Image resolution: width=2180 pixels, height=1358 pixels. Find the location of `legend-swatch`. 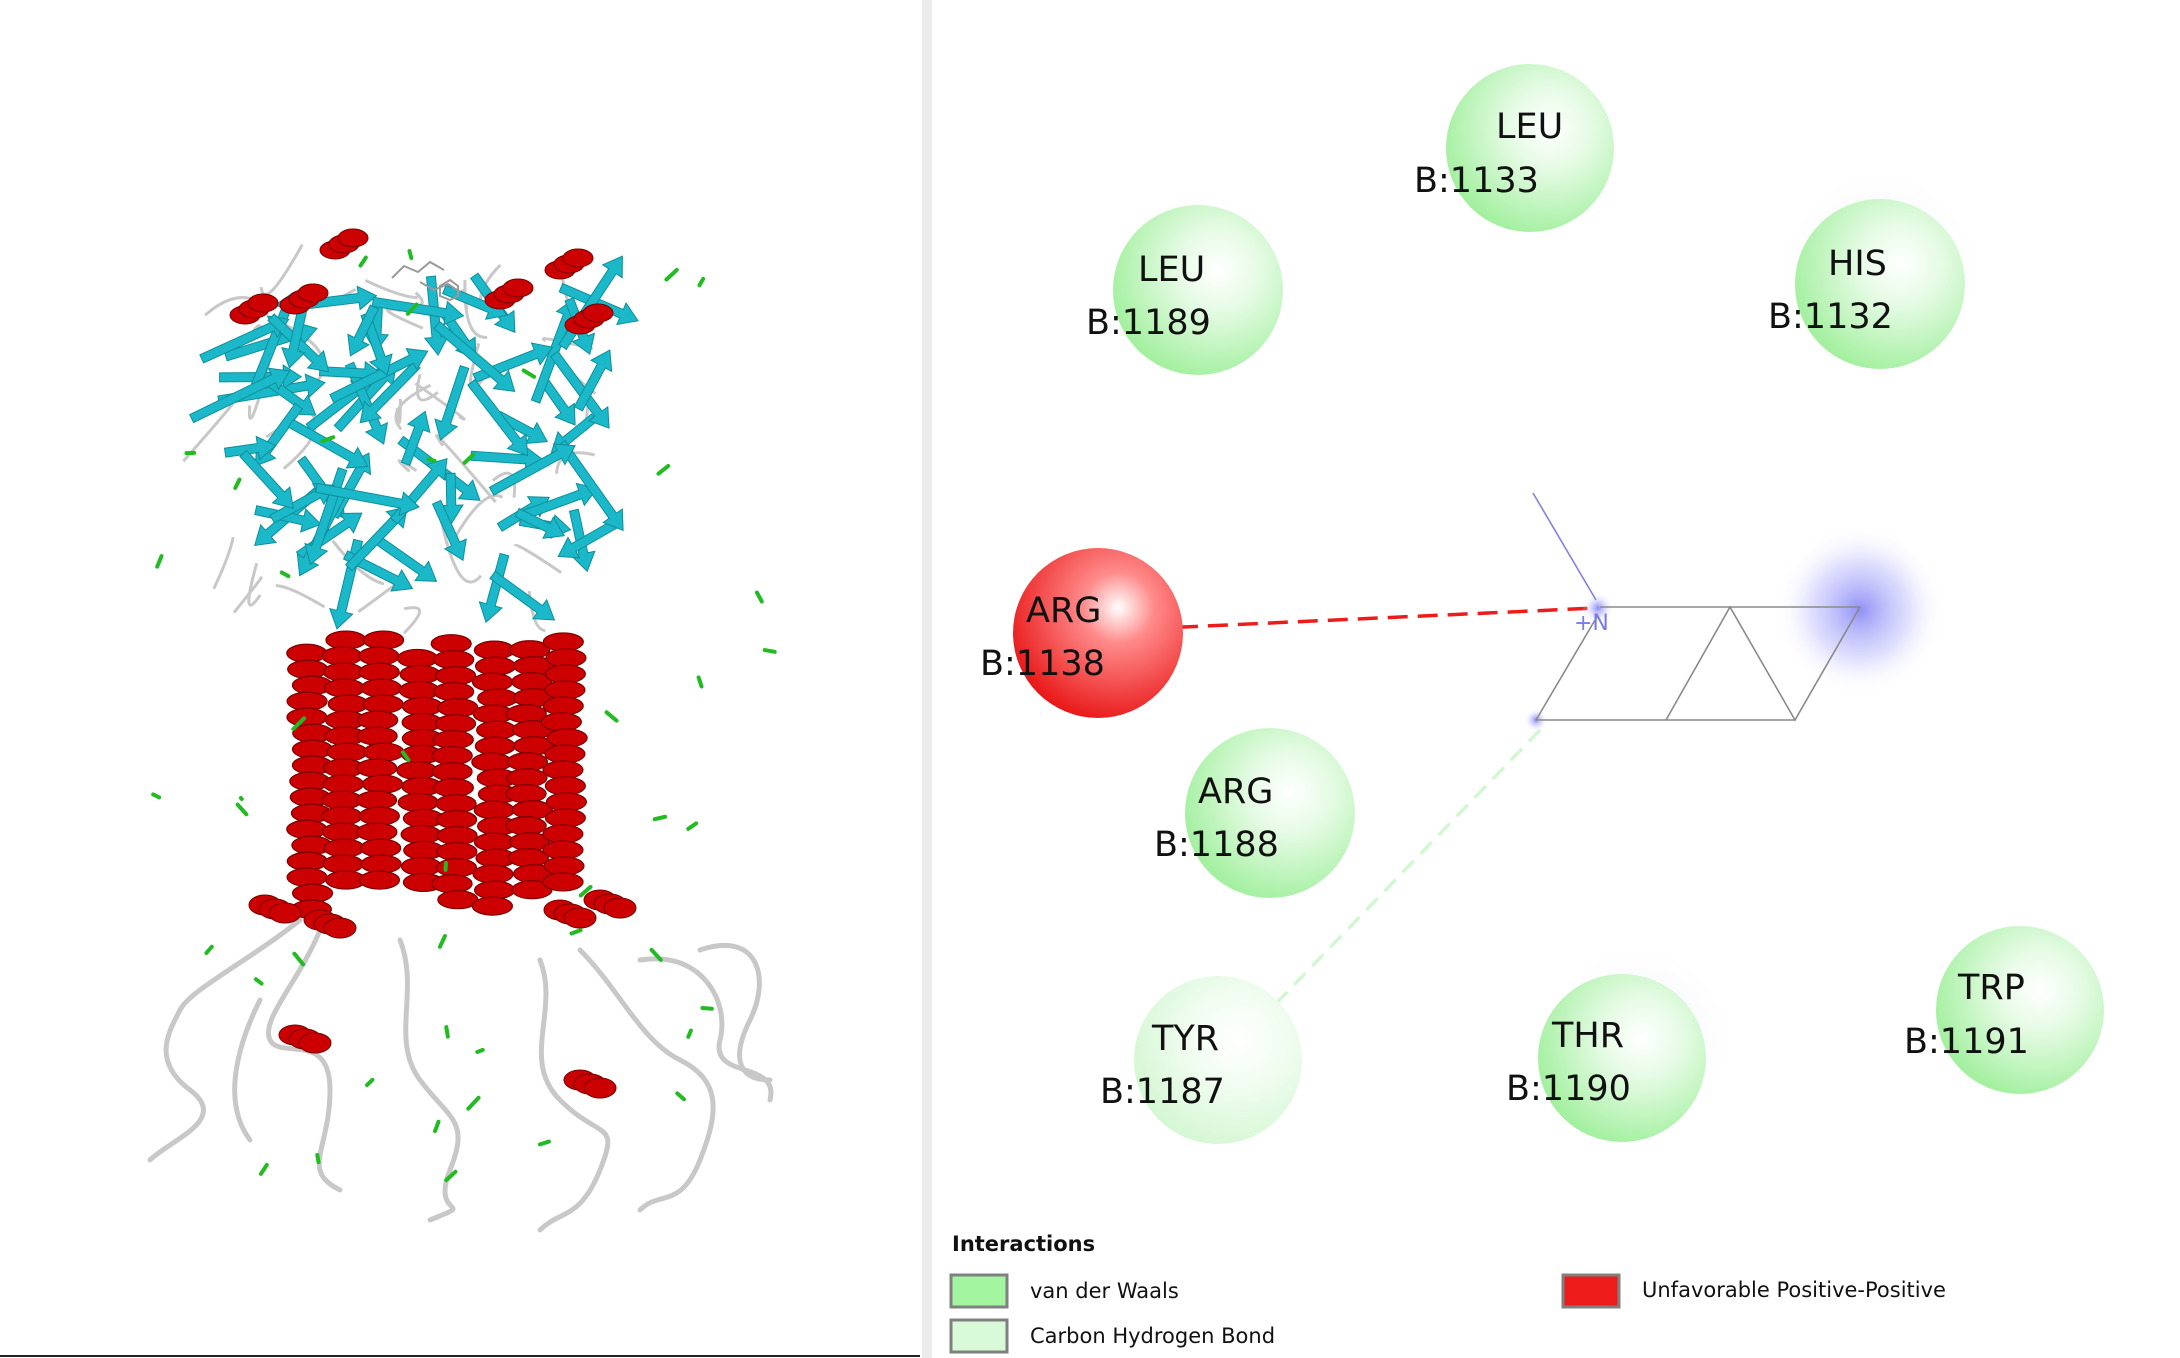

legend-swatch is located at coordinates (979, 1291).